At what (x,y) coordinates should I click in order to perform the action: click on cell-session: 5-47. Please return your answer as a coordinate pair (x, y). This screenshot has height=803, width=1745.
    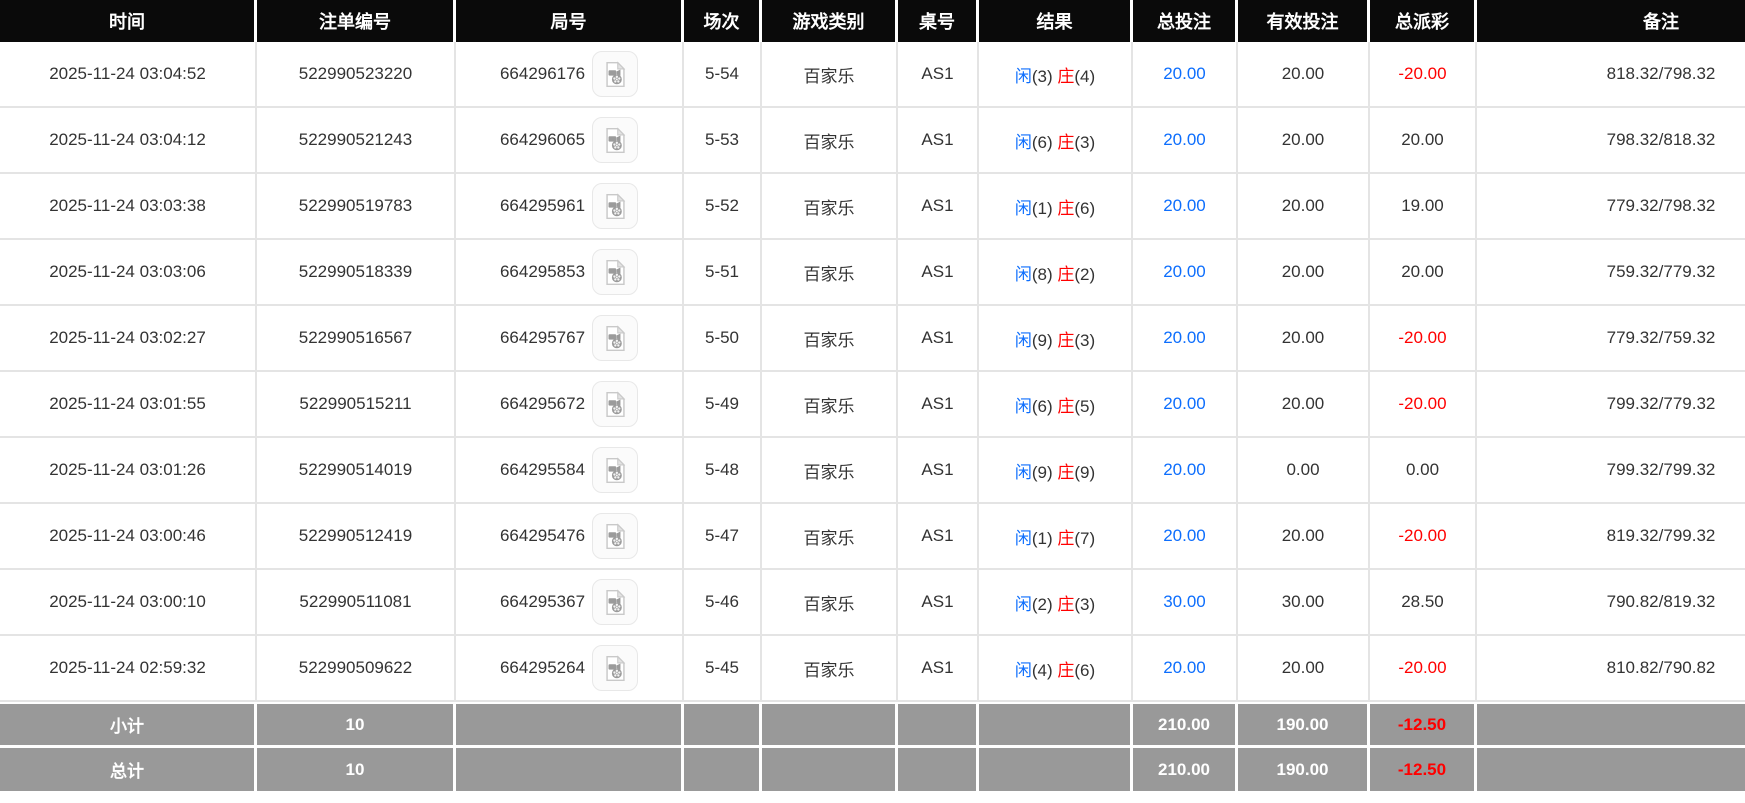
    Looking at the image, I should click on (723, 537).